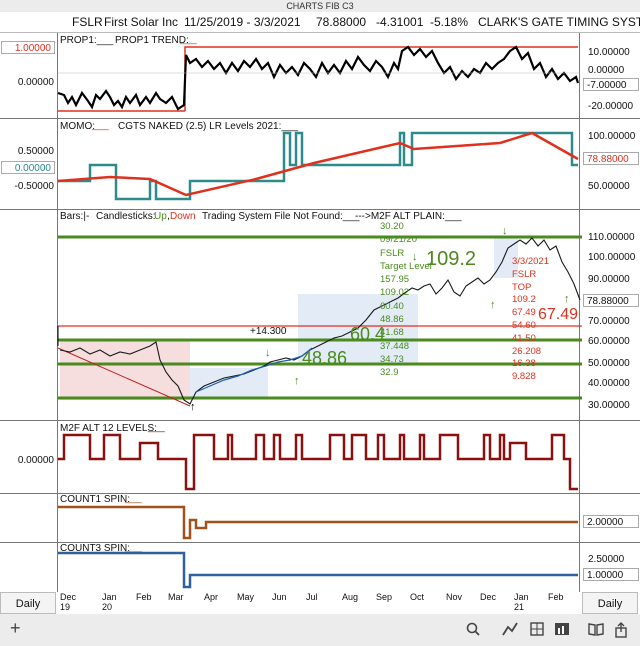 The width and height of the screenshot is (640, 646). Describe the element at coordinates (609, 341) in the screenshot. I see `price-tick-60: 60.00000` at that location.